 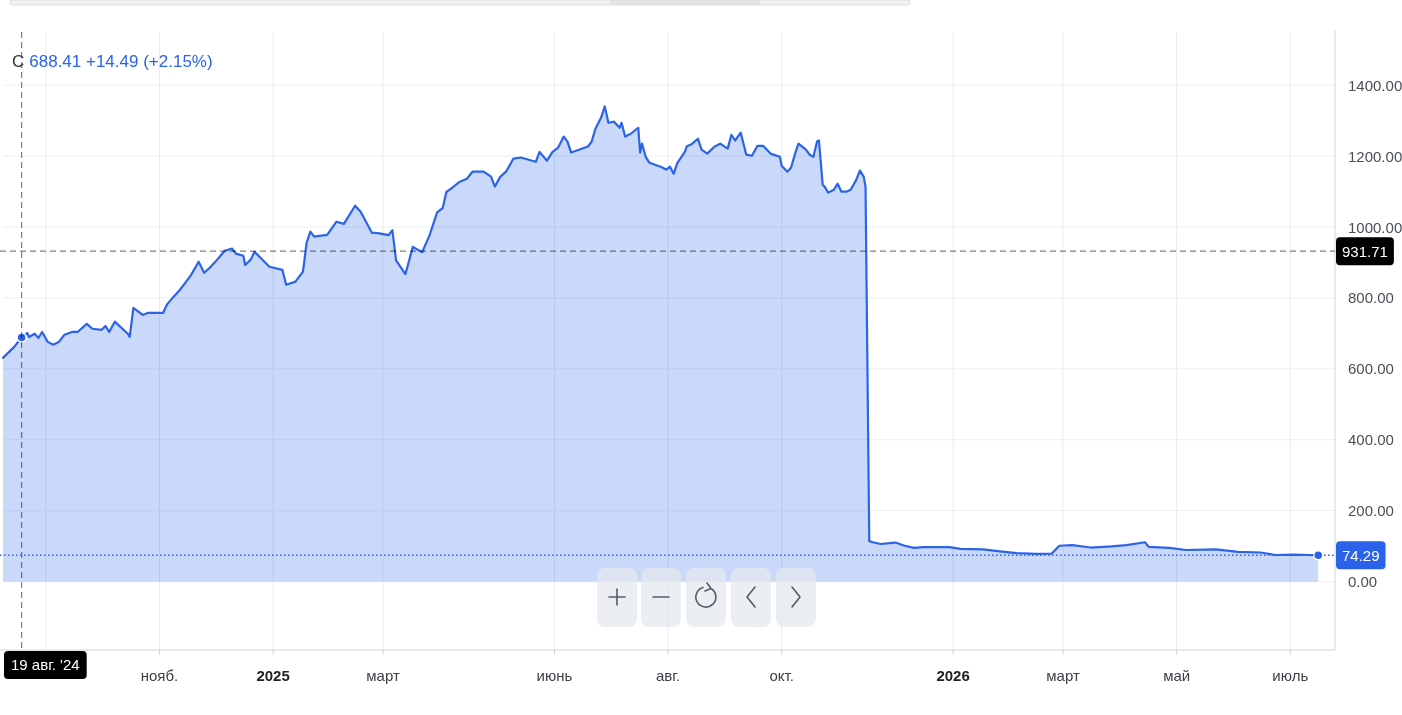 I want to click on x-tick-label: 2026, so click(x=953, y=675).